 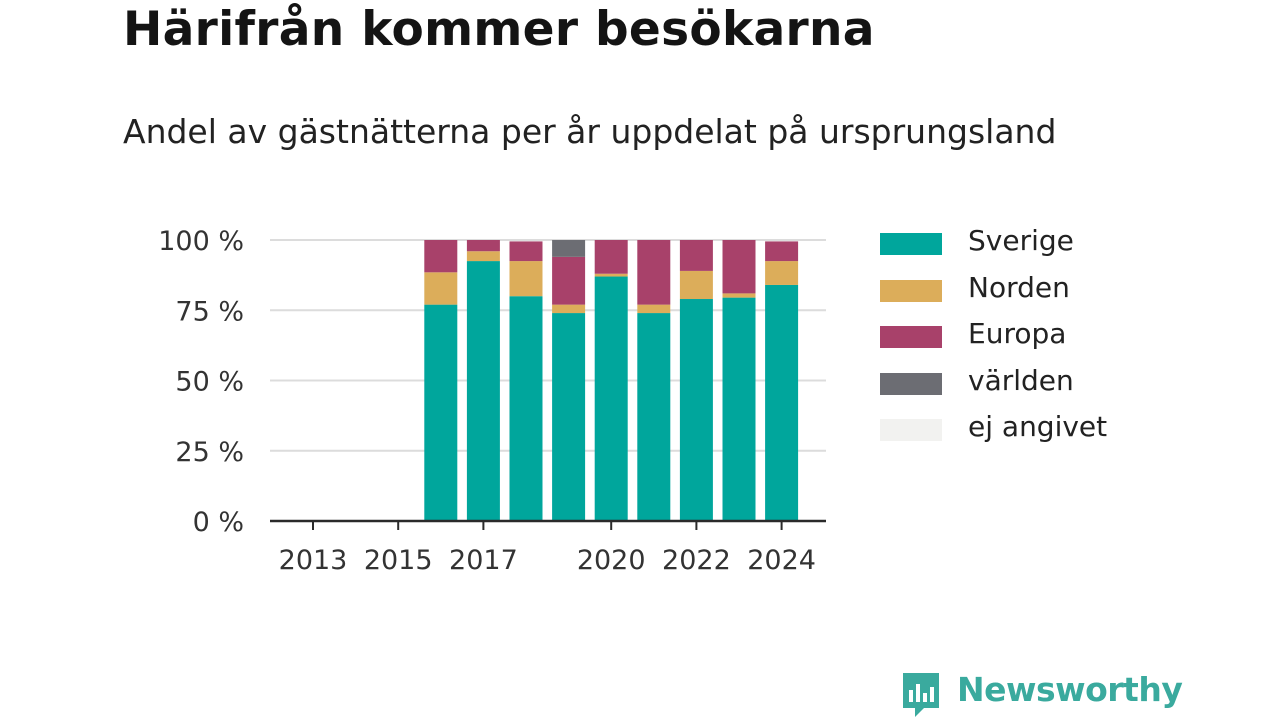 I want to click on x-tick-label: 2015, so click(x=398, y=560).